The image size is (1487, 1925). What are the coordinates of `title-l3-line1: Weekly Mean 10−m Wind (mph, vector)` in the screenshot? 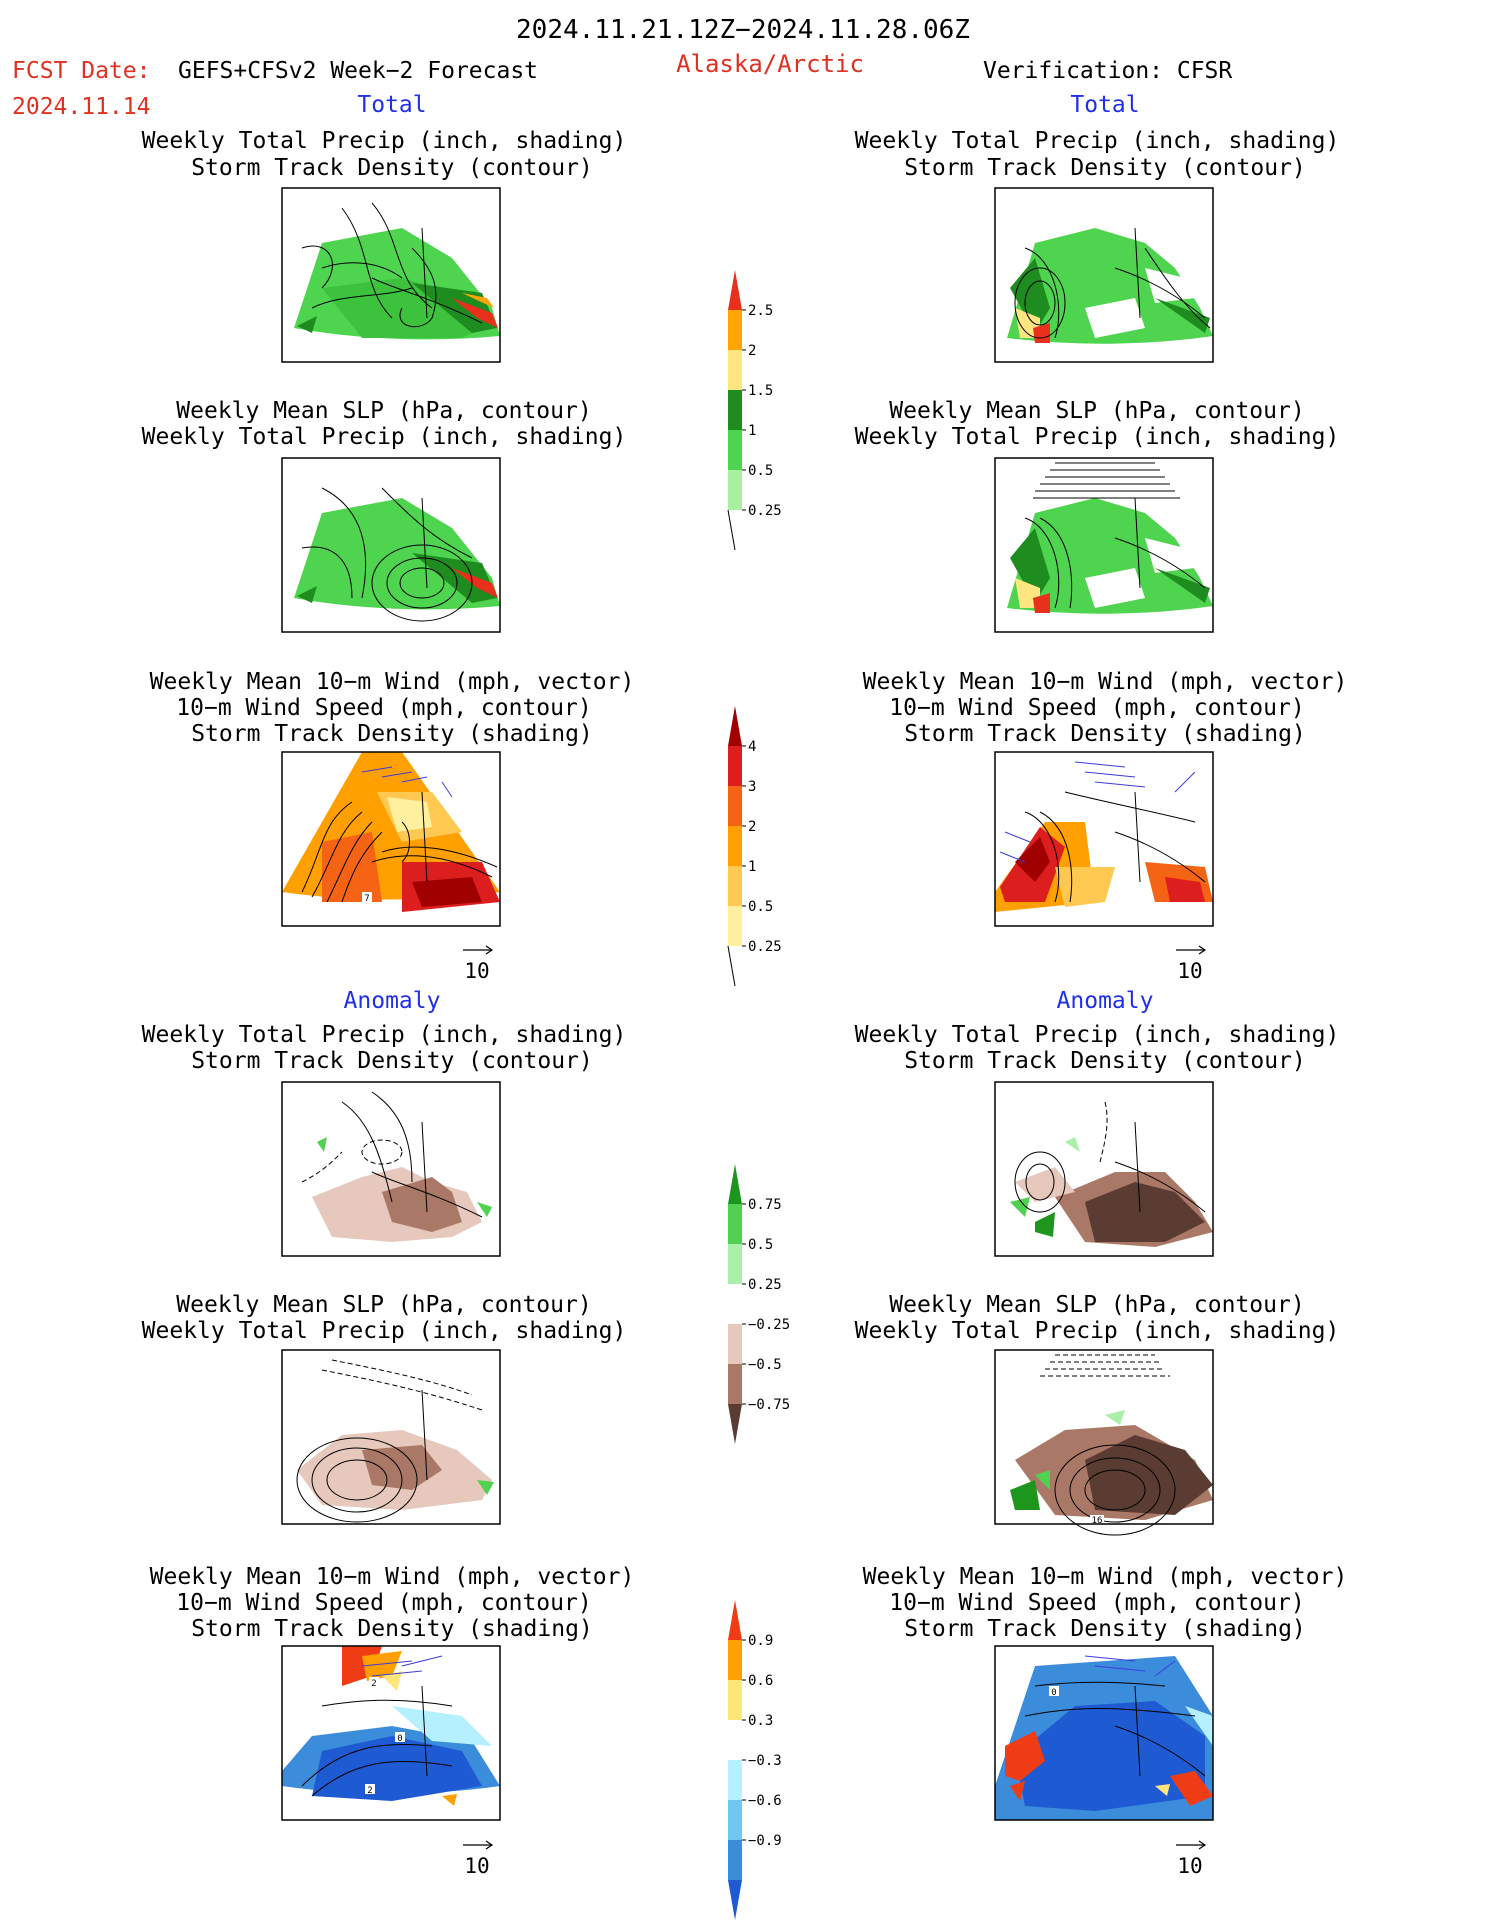 It's located at (392, 682).